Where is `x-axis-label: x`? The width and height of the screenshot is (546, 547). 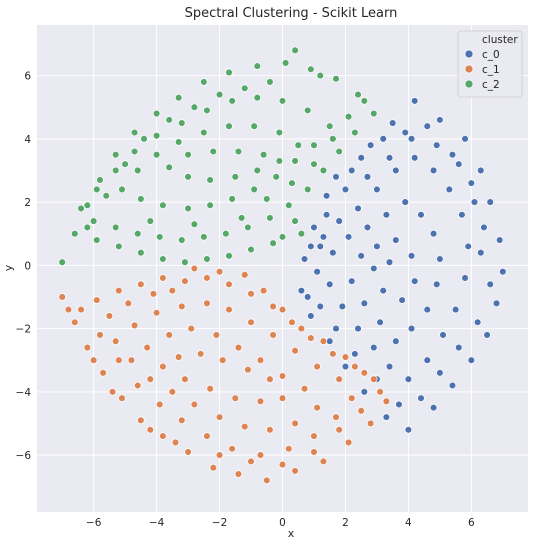 x-axis-label: x is located at coordinates (291, 533).